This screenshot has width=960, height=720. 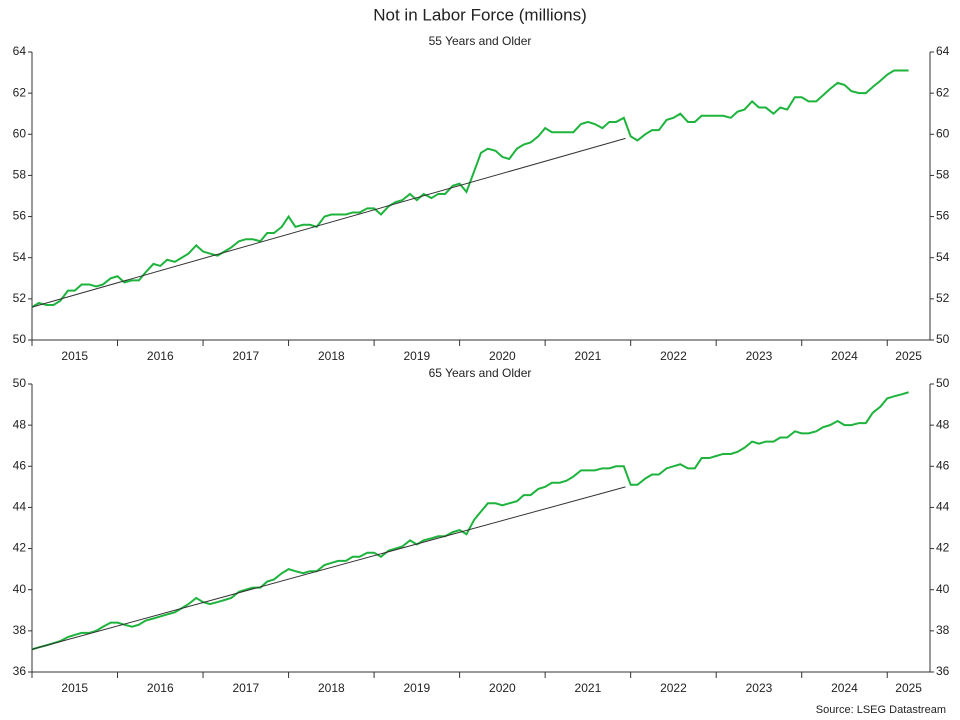 I want to click on panel-title: 65 Years and Older, so click(x=480, y=373).